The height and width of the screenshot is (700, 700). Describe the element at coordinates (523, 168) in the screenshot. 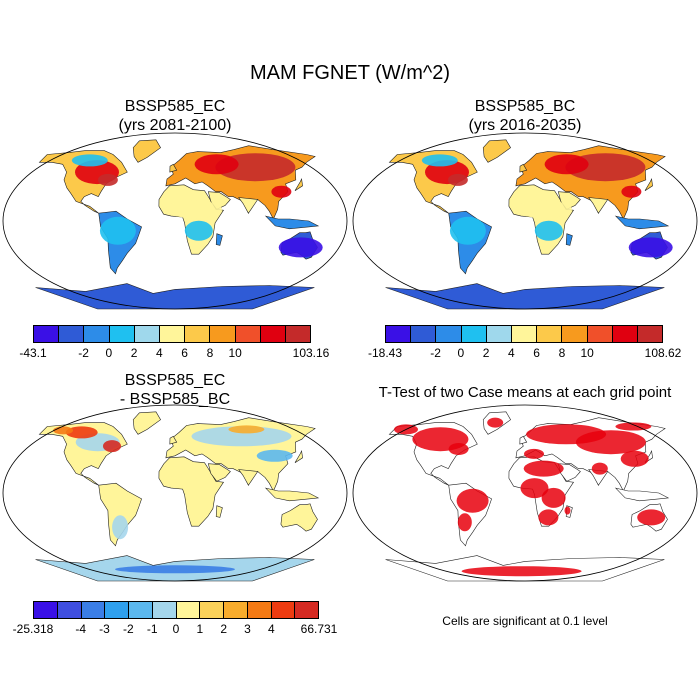

I see `landmass-uk` at that location.